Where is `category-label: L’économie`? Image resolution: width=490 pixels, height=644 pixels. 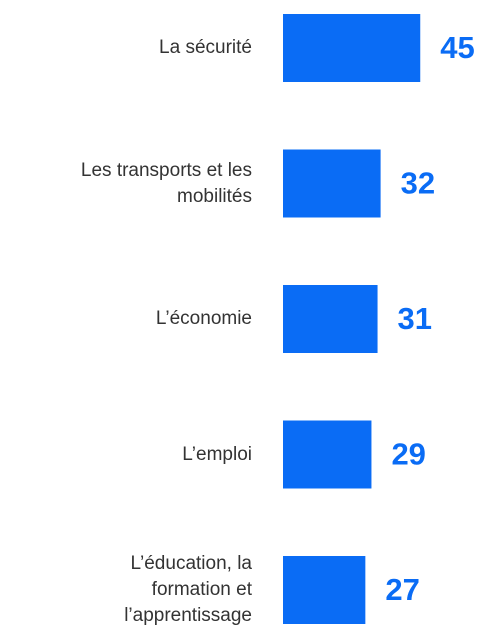 category-label: L’économie is located at coordinates (203, 318).